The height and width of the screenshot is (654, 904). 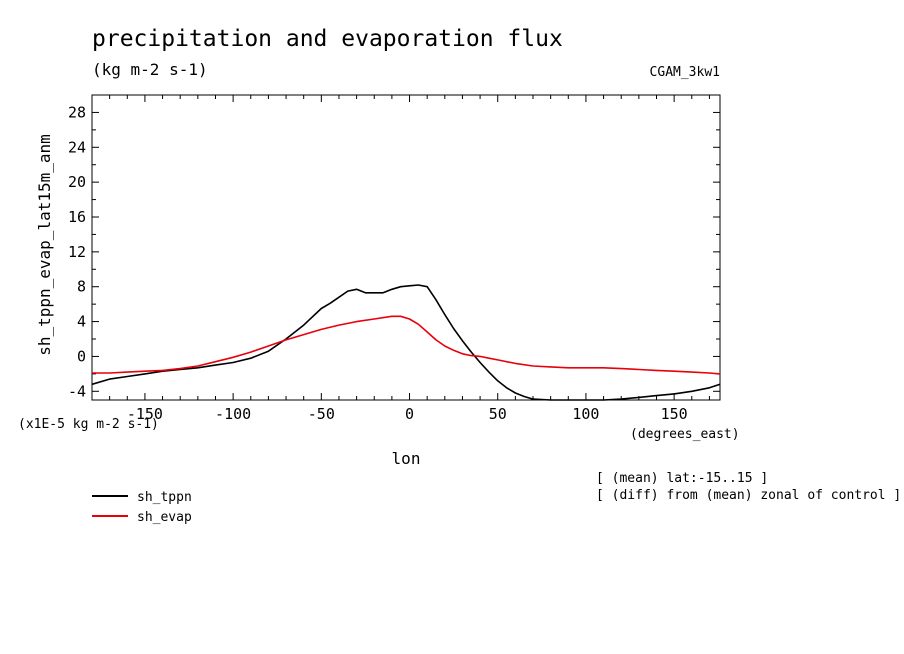 What do you see at coordinates (498, 414) in the screenshot?
I see `x-tick-label: 50` at bounding box center [498, 414].